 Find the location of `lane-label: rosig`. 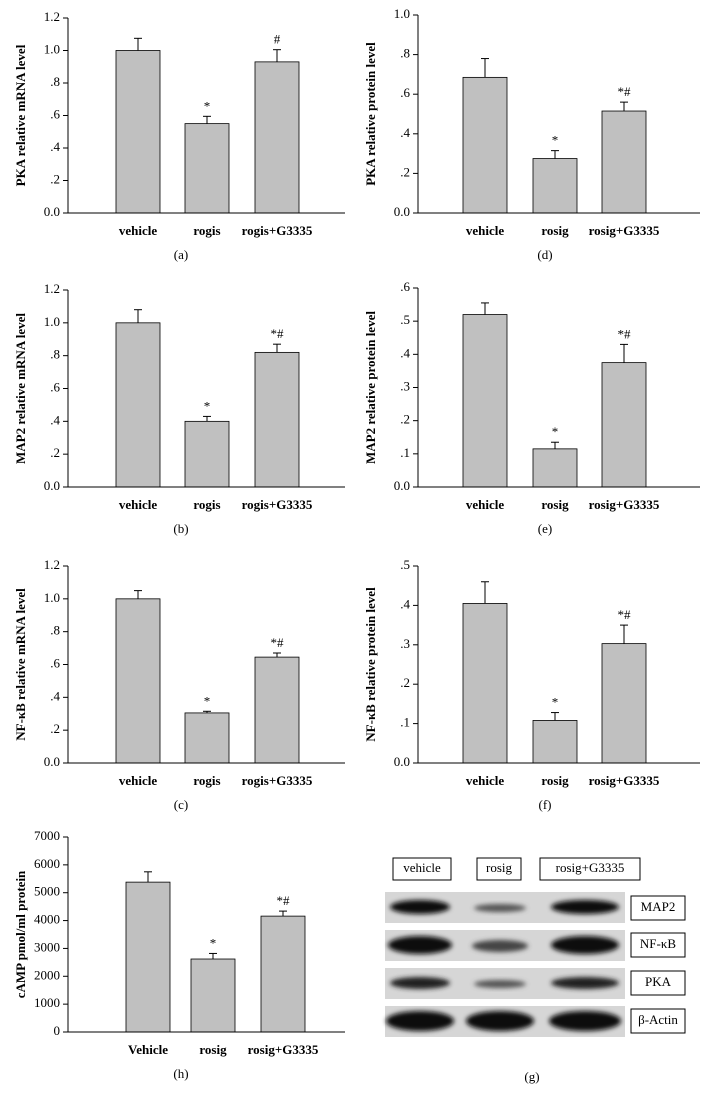

lane-label: rosig is located at coordinates (499, 867).